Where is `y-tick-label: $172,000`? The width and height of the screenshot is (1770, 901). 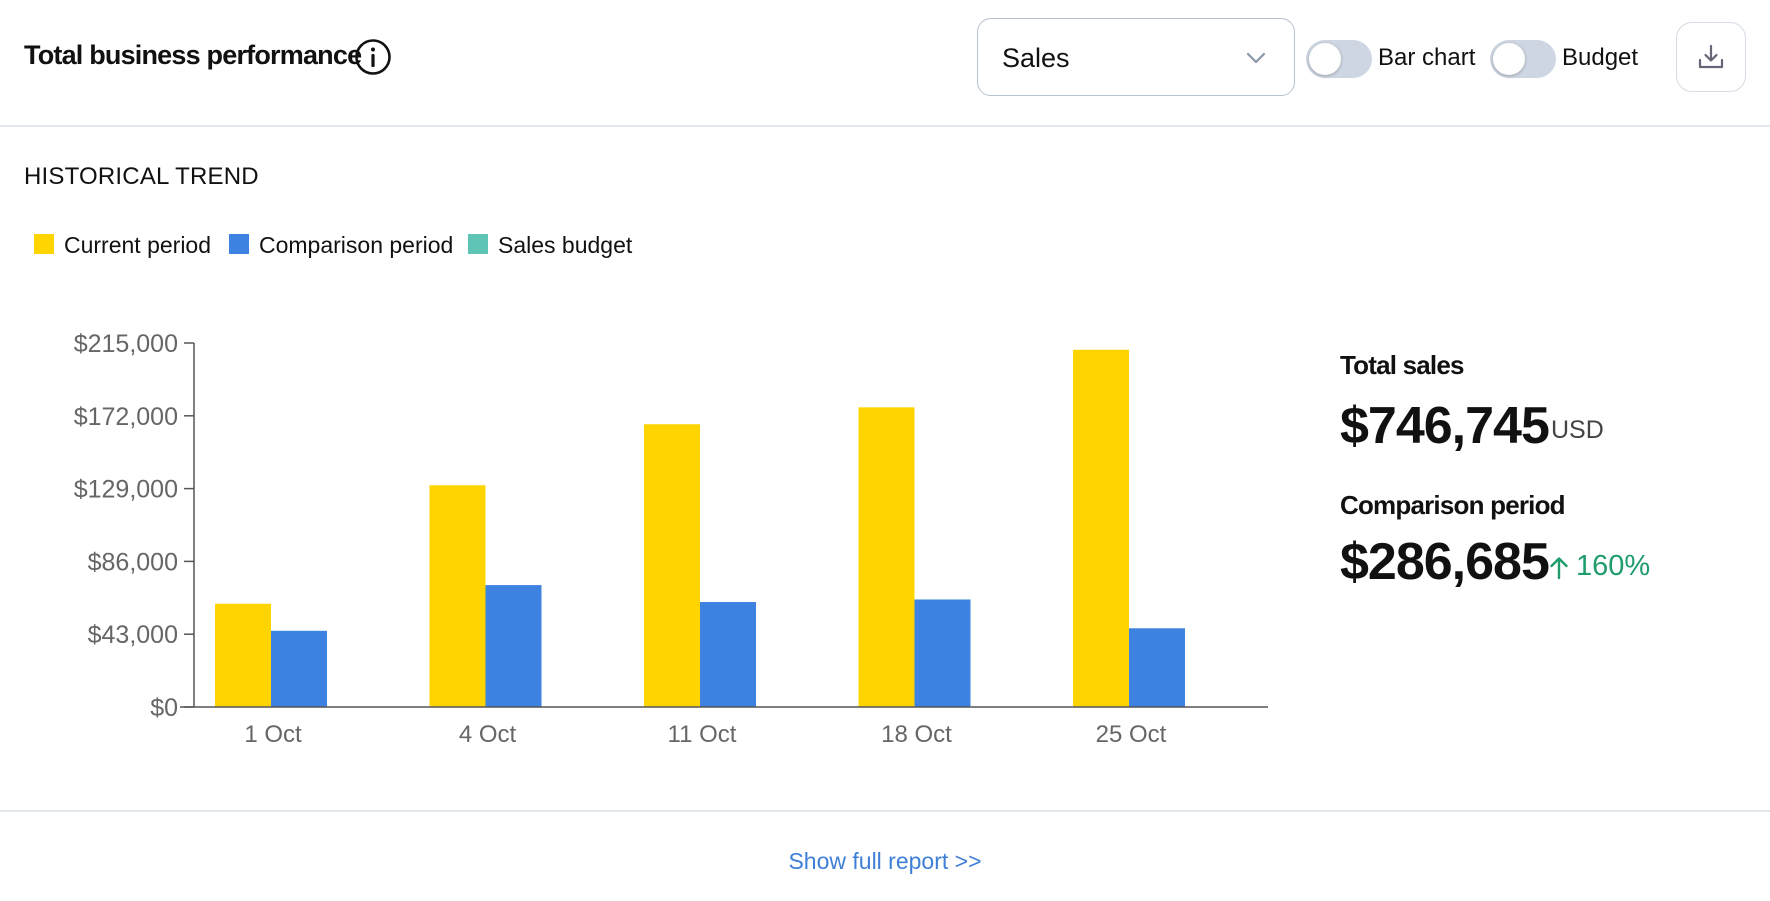 y-tick-label: $172,000 is located at coordinates (126, 417).